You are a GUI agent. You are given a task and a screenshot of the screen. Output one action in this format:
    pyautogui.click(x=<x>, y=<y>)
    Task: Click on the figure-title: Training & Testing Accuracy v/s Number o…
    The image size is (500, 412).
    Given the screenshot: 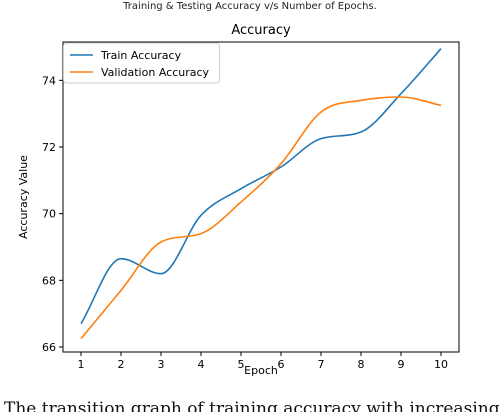 What is the action you would take?
    pyautogui.click(x=250, y=6)
    